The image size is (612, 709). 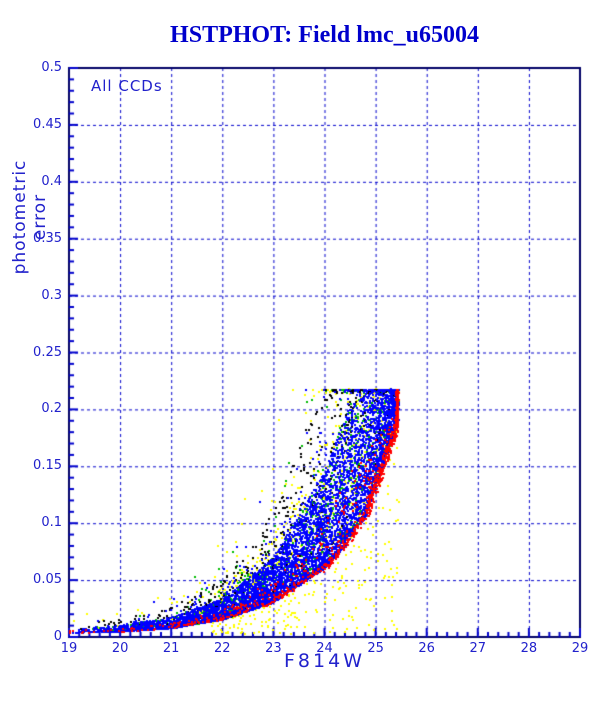 What do you see at coordinates (69, 648) in the screenshot?
I see `x-tick-label: 19` at bounding box center [69, 648].